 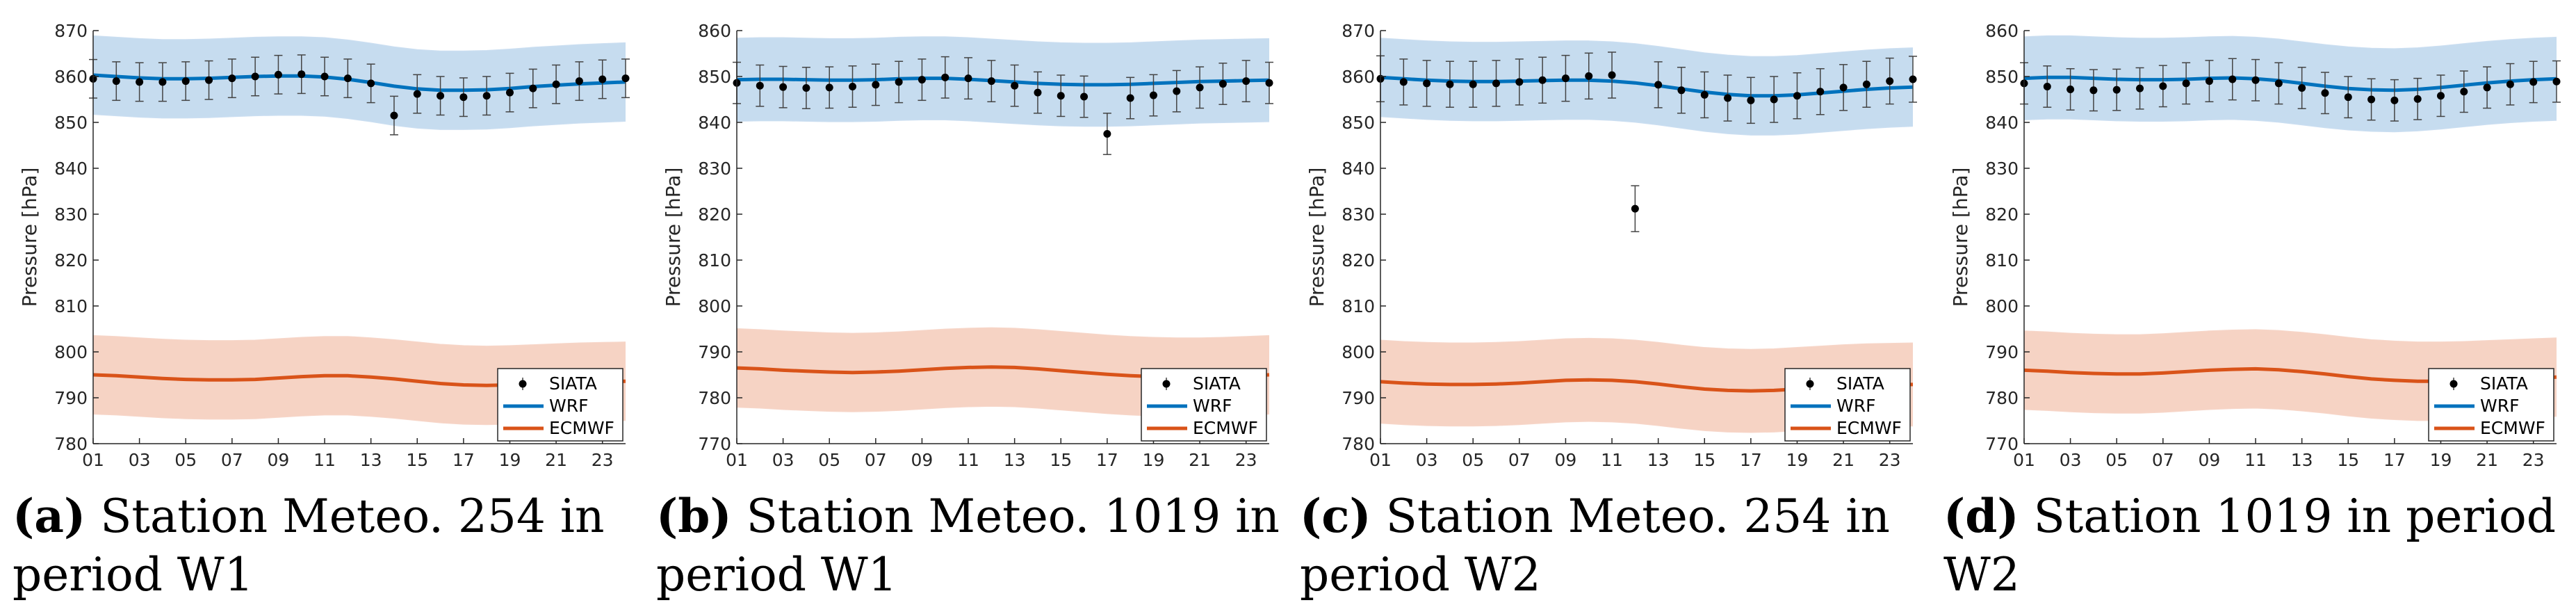 What do you see at coordinates (2290, 375) in the screenshot?
I see `ecmwf-band` at bounding box center [2290, 375].